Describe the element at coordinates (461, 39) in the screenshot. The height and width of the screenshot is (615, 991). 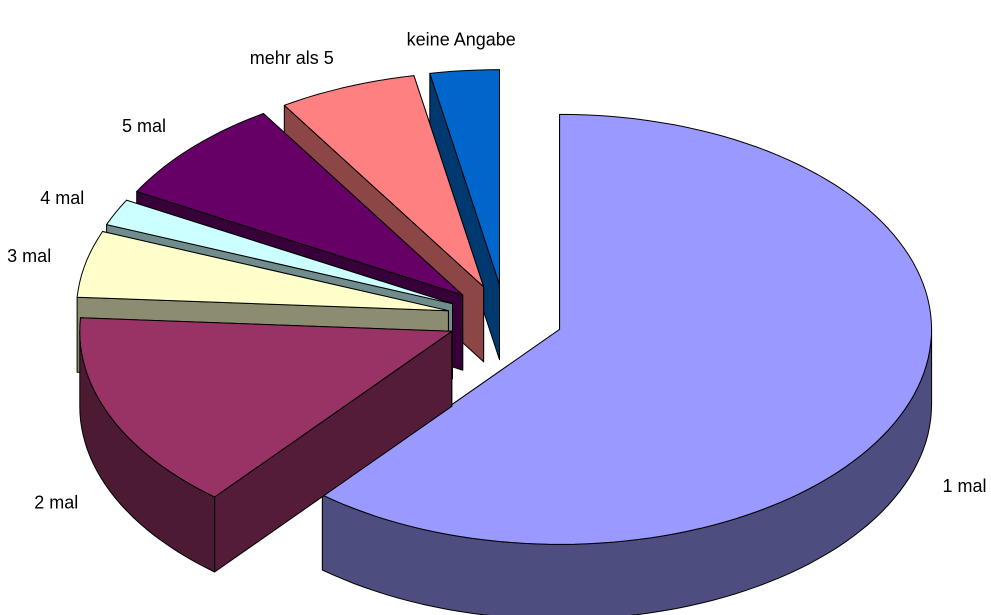
I see `slice-label: keine Angabe` at that location.